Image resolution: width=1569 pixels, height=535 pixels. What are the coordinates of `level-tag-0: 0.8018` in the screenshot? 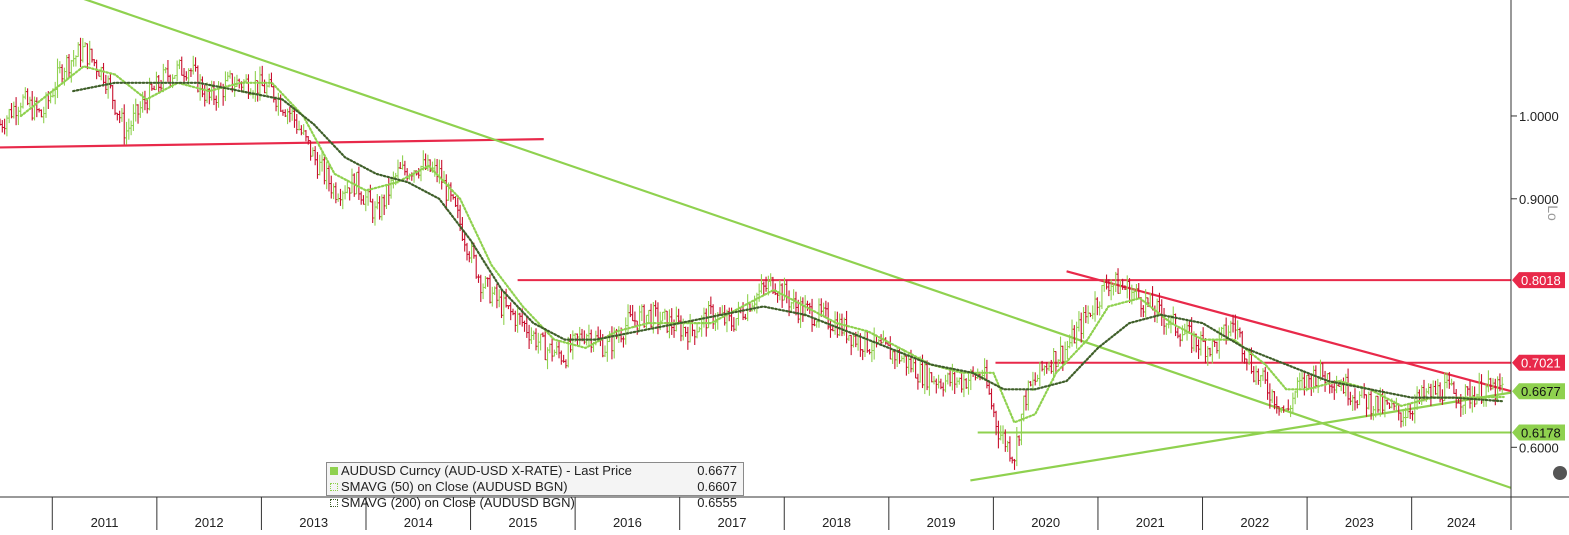 It's located at (1538, 280).